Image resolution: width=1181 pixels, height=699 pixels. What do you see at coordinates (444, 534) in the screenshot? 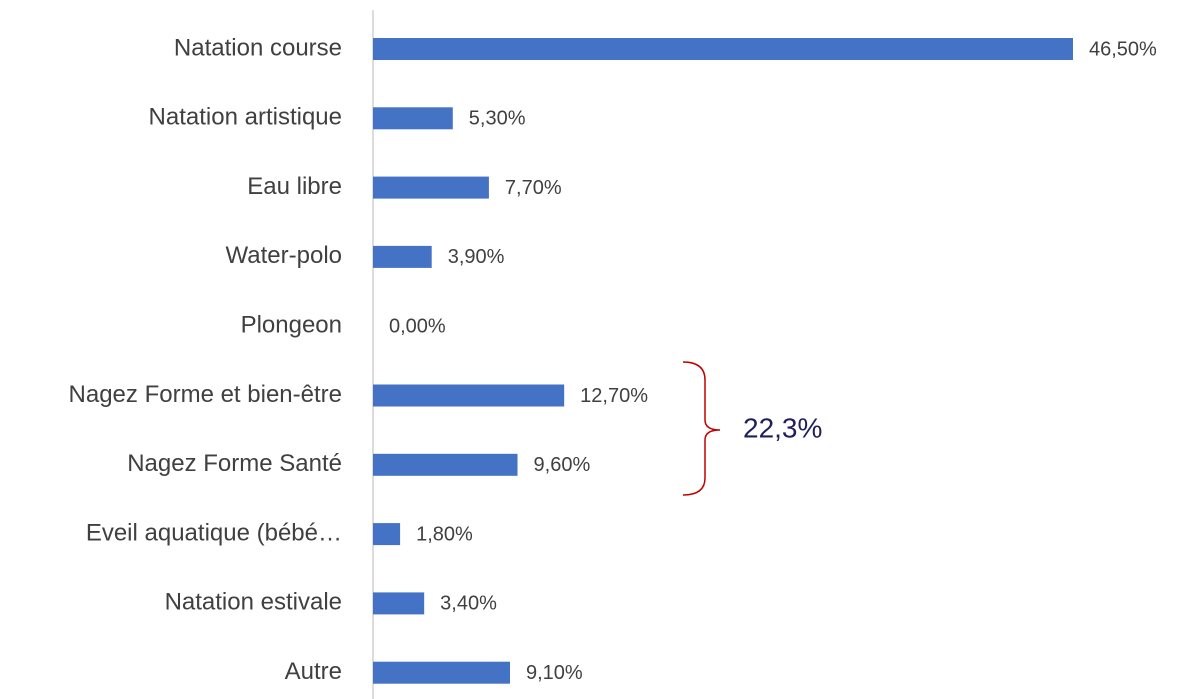
I see `value-label: 1,80%` at bounding box center [444, 534].